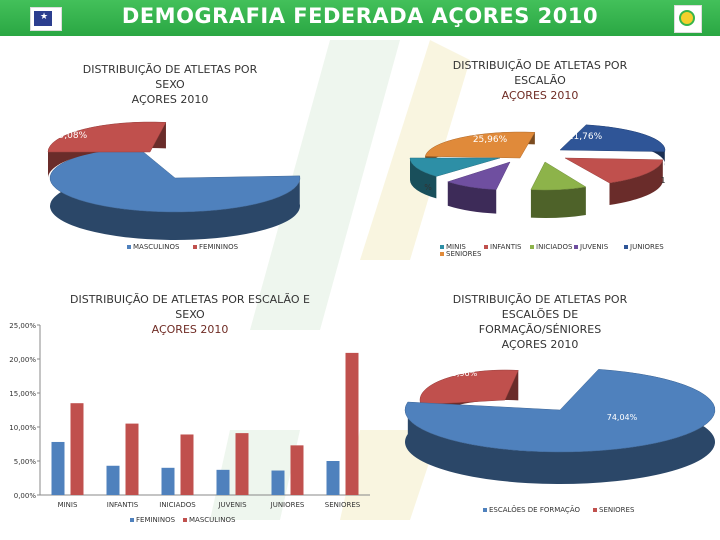 Image resolution: width=720 pixels, height=540 pixels. Describe the element at coordinates (242, 464) in the screenshot. I see `bar-masculinos-juvenis` at that location.